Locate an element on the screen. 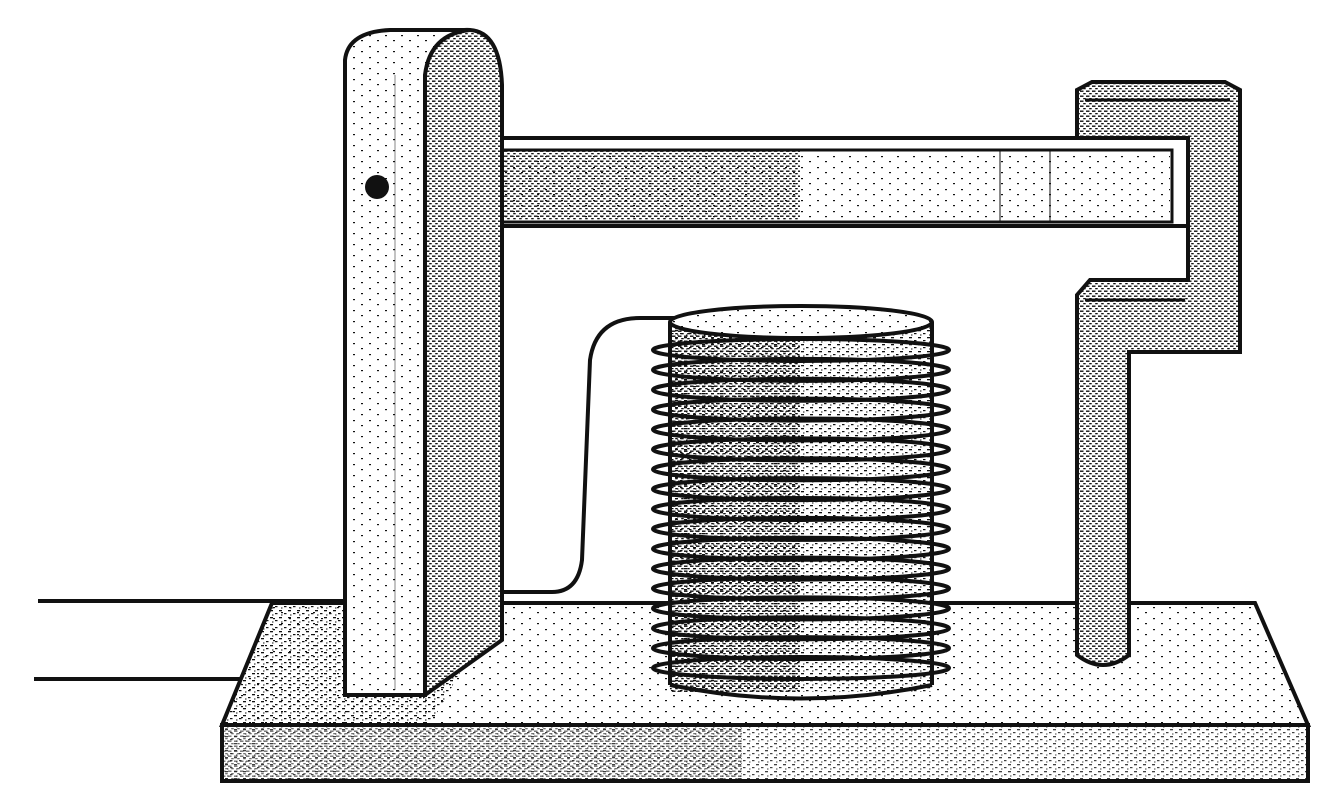  left-post is located at coordinates (423, 363).